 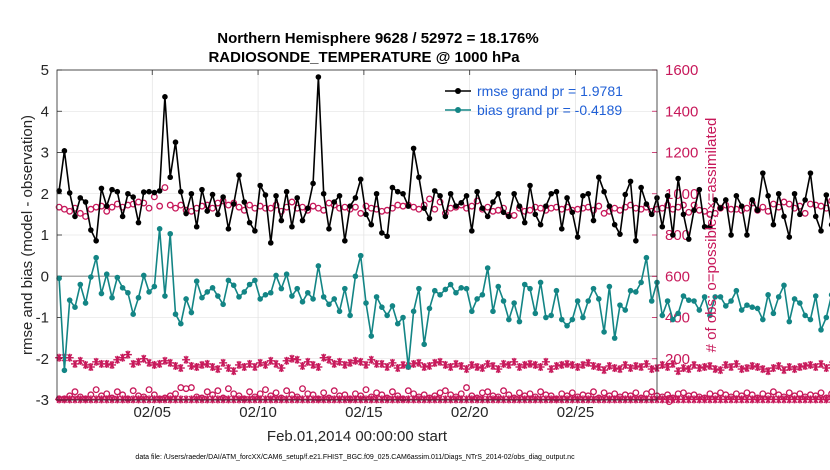 I want to click on x-axis-label: Feb.01,2014 00:00:00 start, so click(x=357, y=436).